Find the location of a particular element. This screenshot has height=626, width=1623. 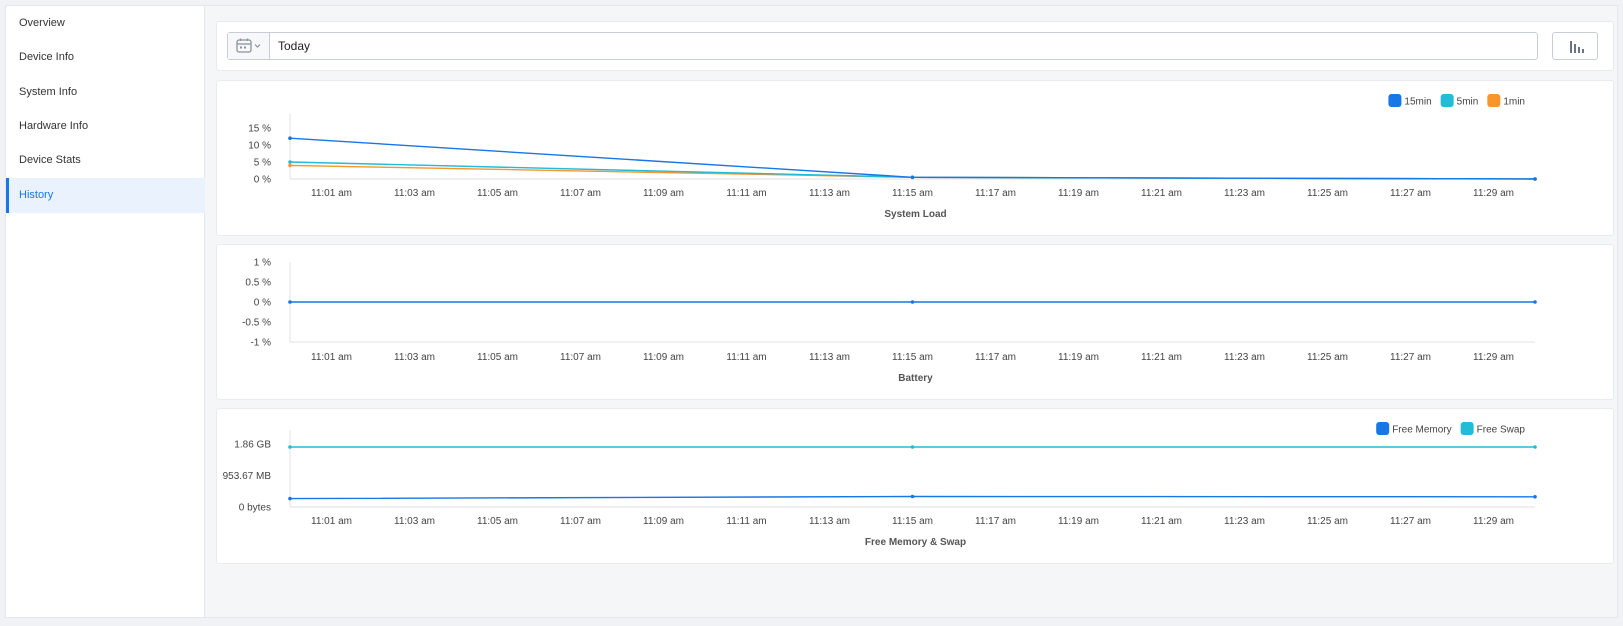

y-tick-label: 0.5 % is located at coordinates (258, 283).